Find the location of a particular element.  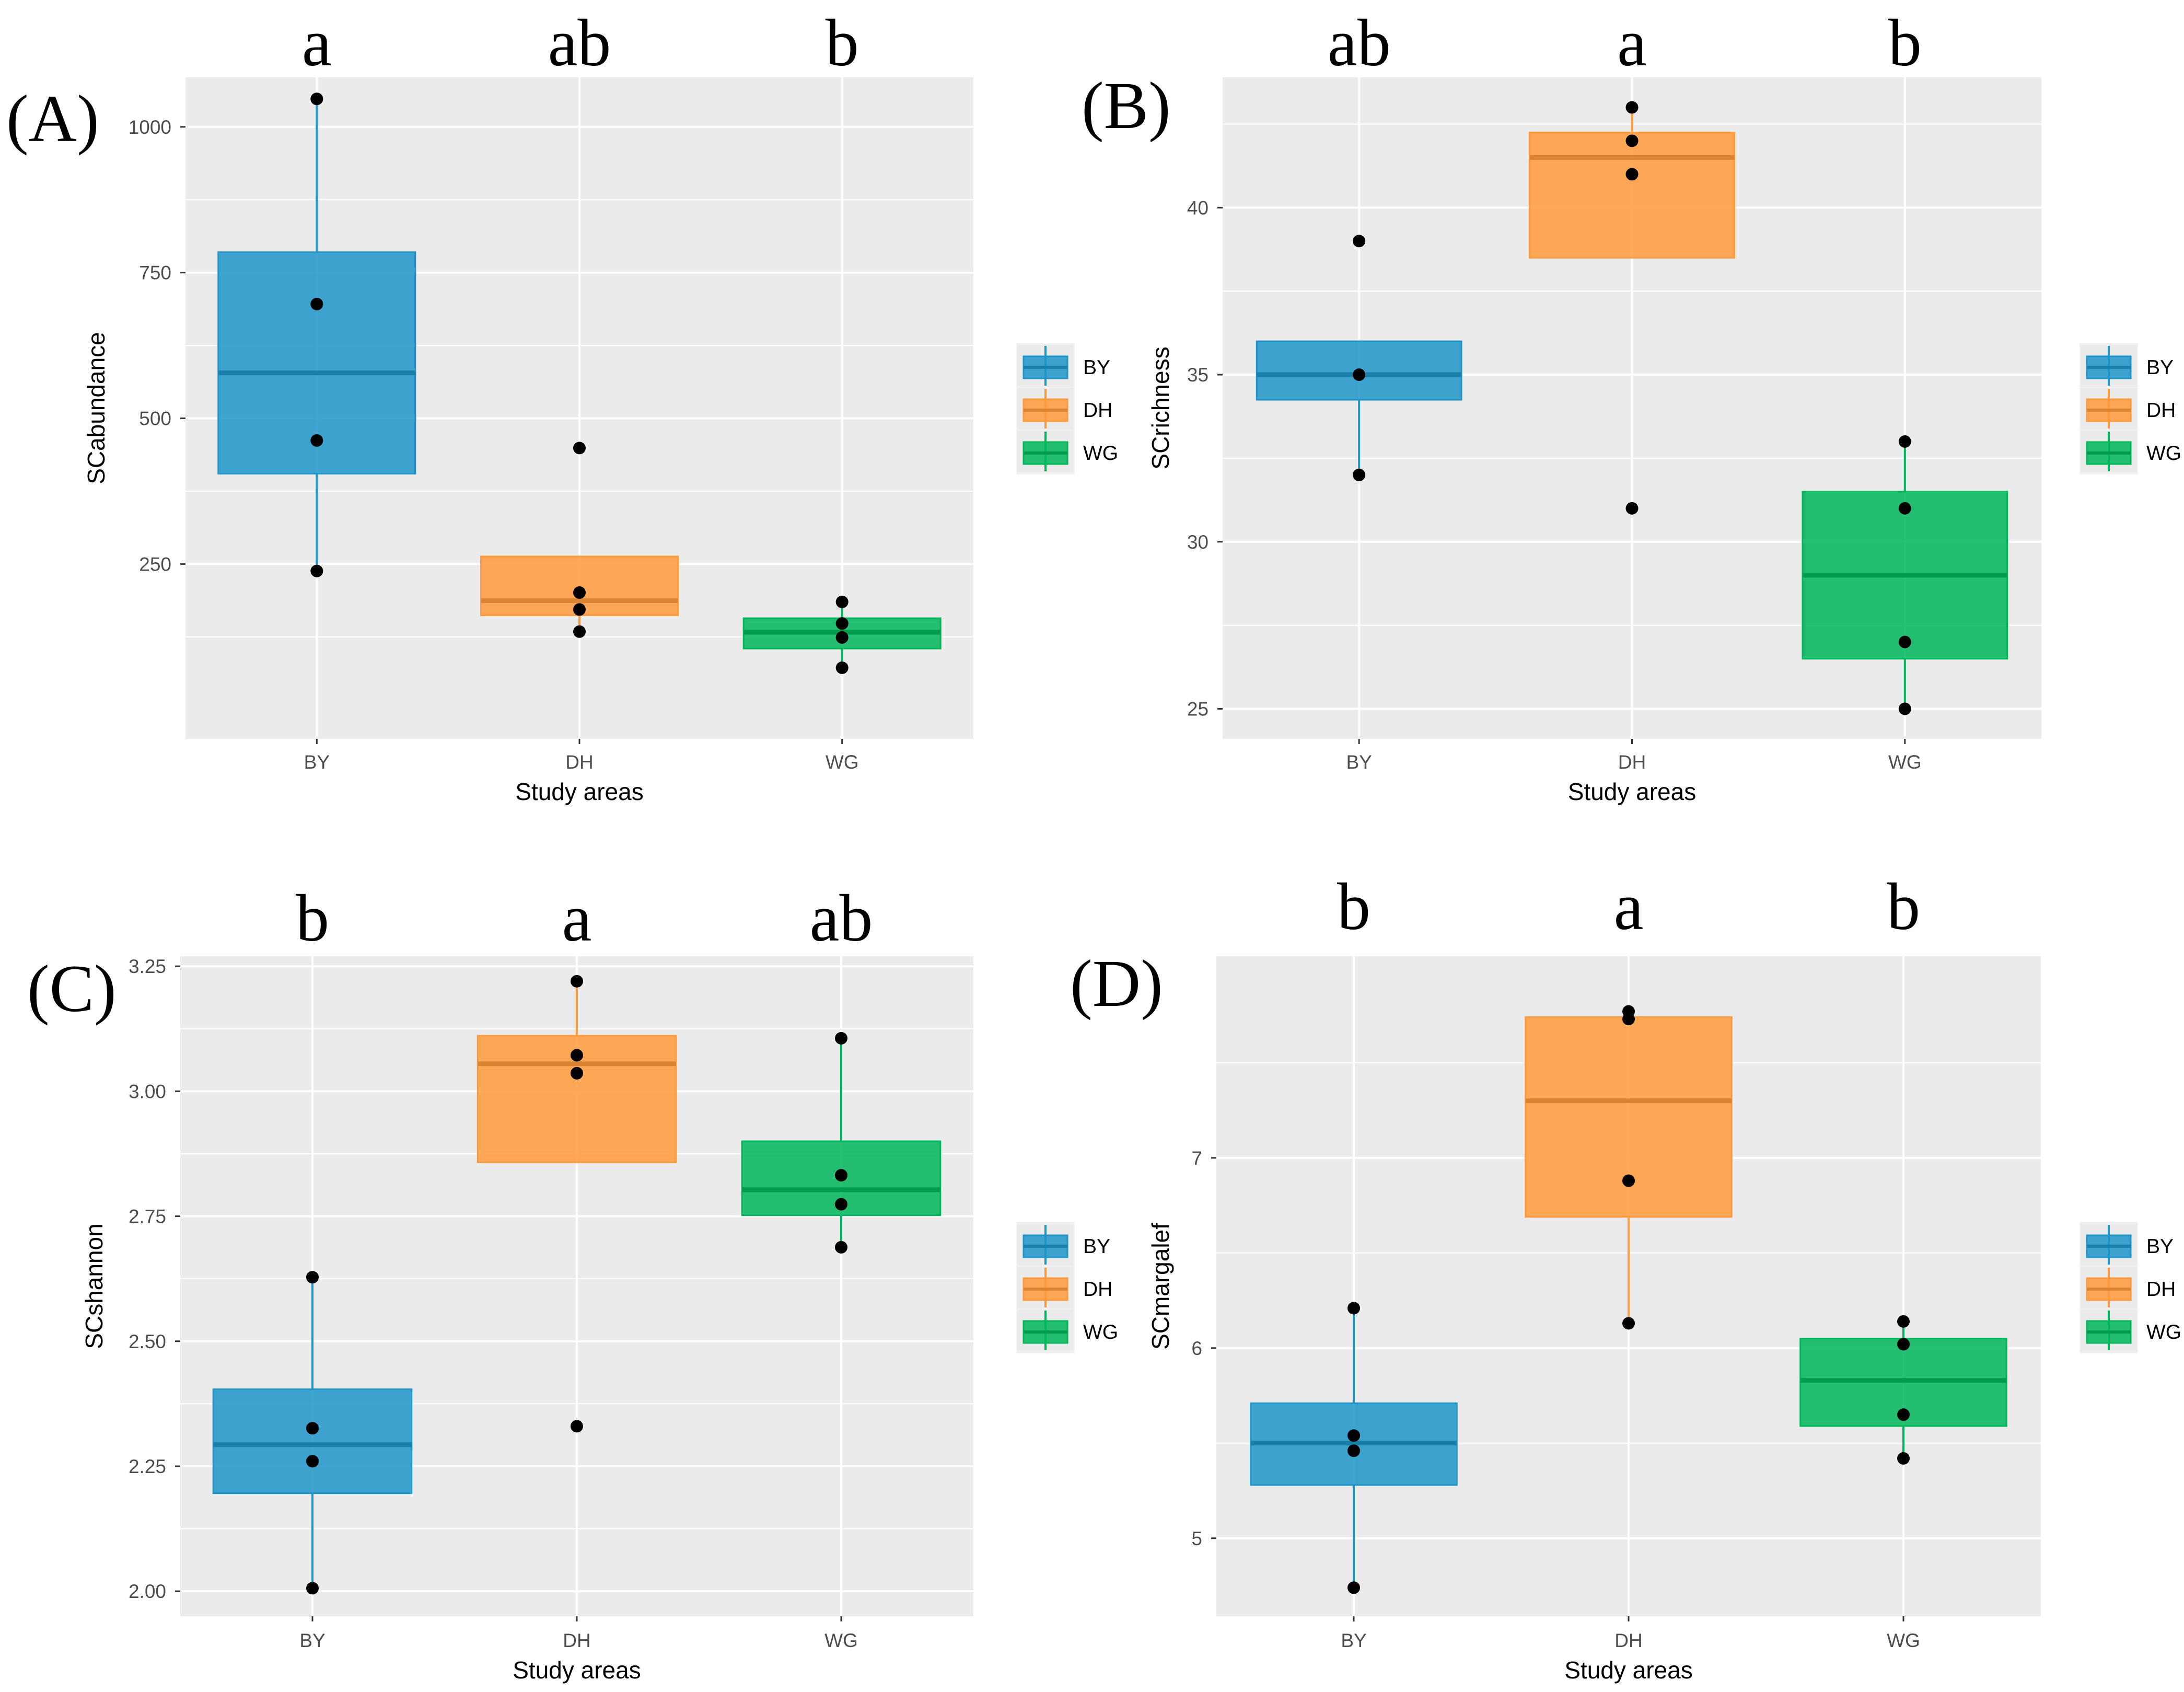

y-tick-label: 250 is located at coordinates (155, 564).